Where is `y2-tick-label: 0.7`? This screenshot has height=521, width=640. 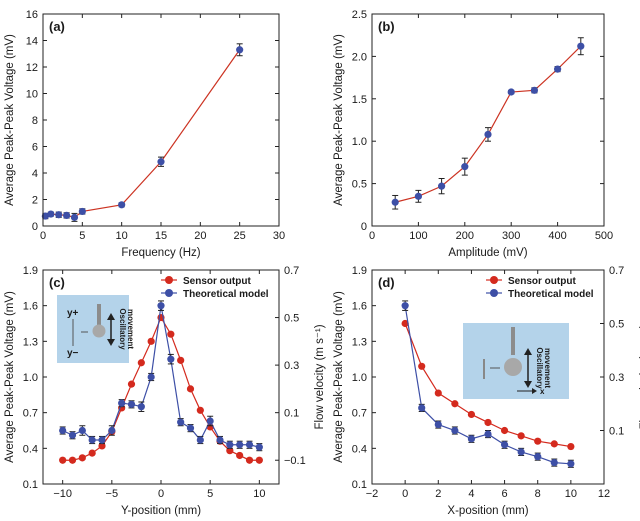
y2-tick-label: 0.7 is located at coordinates (616, 271).